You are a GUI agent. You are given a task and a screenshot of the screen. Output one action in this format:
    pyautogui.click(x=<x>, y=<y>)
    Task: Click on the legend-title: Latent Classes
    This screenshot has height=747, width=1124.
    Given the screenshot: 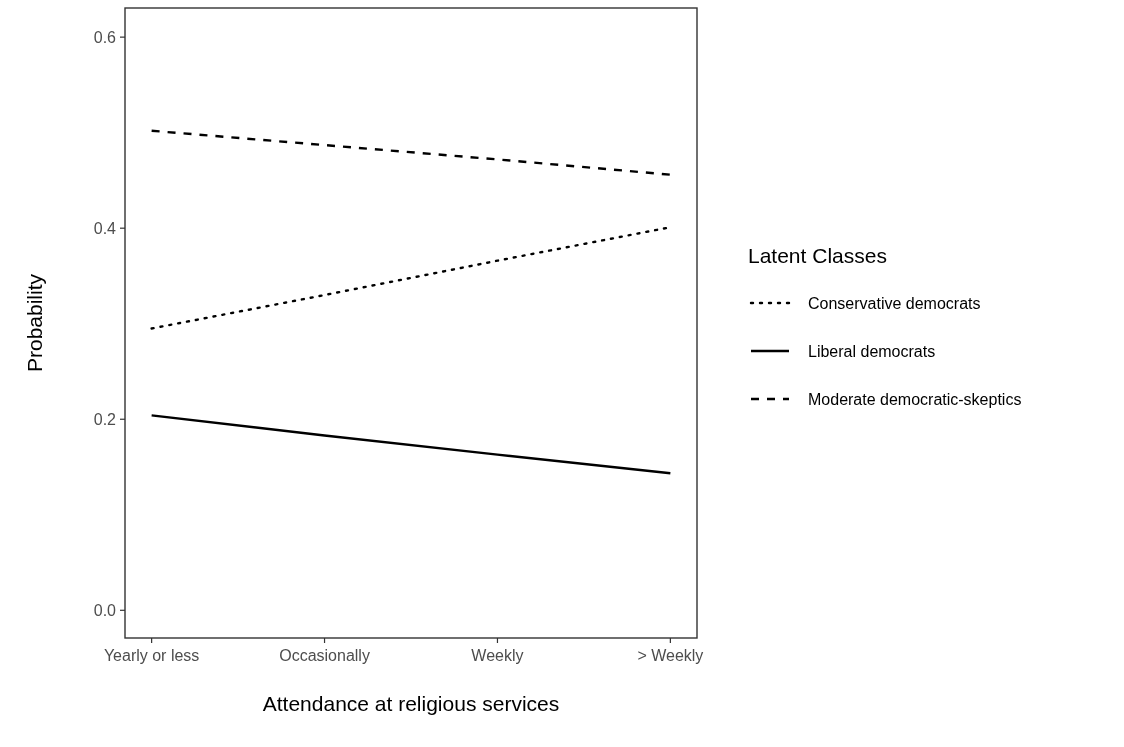 What is the action you would take?
    pyautogui.click(x=817, y=255)
    